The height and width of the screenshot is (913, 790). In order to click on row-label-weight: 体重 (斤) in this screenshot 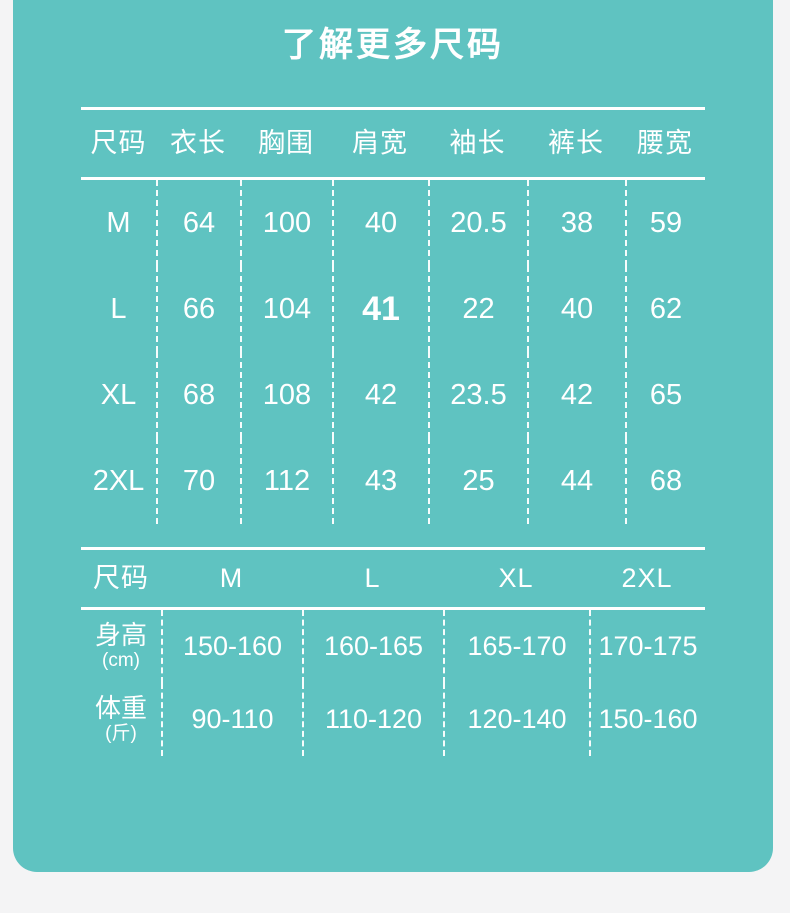, I will do `click(121, 719)`.